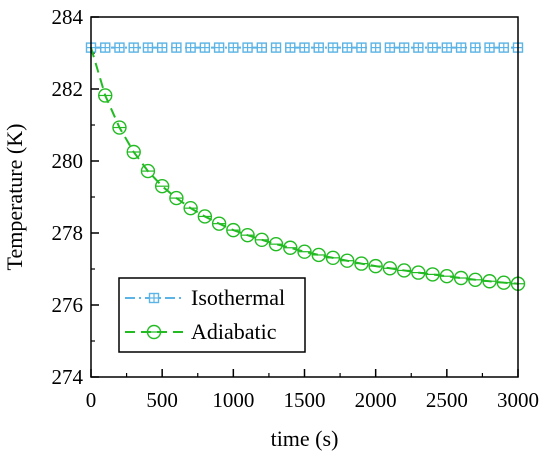  I want to click on x-tick-label: 2000, so click(376, 400).